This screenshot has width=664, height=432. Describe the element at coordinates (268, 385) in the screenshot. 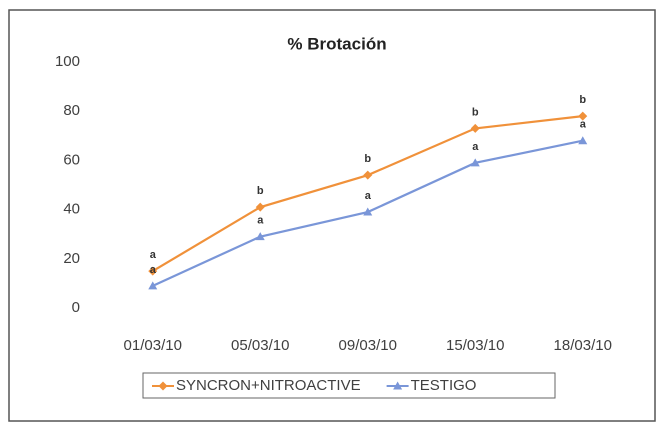

I see `legend-label: SYNCRON+NITROACTIVE` at that location.